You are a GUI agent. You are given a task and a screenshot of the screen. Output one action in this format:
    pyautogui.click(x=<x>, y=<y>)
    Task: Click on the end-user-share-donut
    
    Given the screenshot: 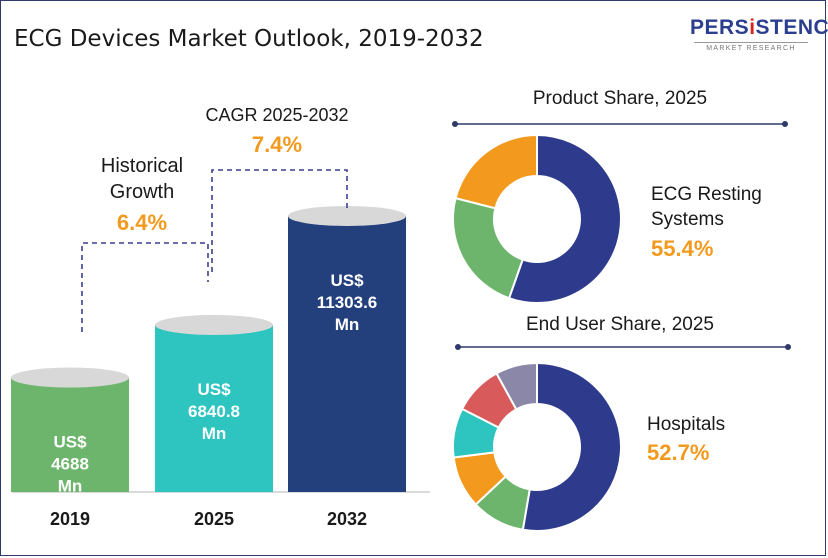 What is the action you would take?
    pyautogui.click(x=537, y=446)
    